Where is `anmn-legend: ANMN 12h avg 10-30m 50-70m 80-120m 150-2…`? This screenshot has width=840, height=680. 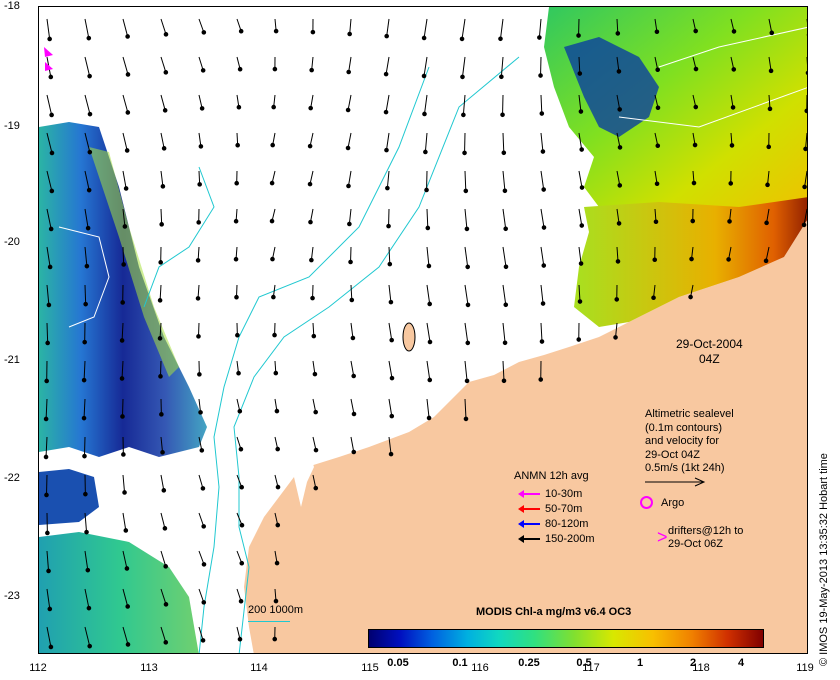
anmn-legend: ANMN 12h avg 10-30m 50-70m 80-120m 150-2… is located at coordinates (551, 508).